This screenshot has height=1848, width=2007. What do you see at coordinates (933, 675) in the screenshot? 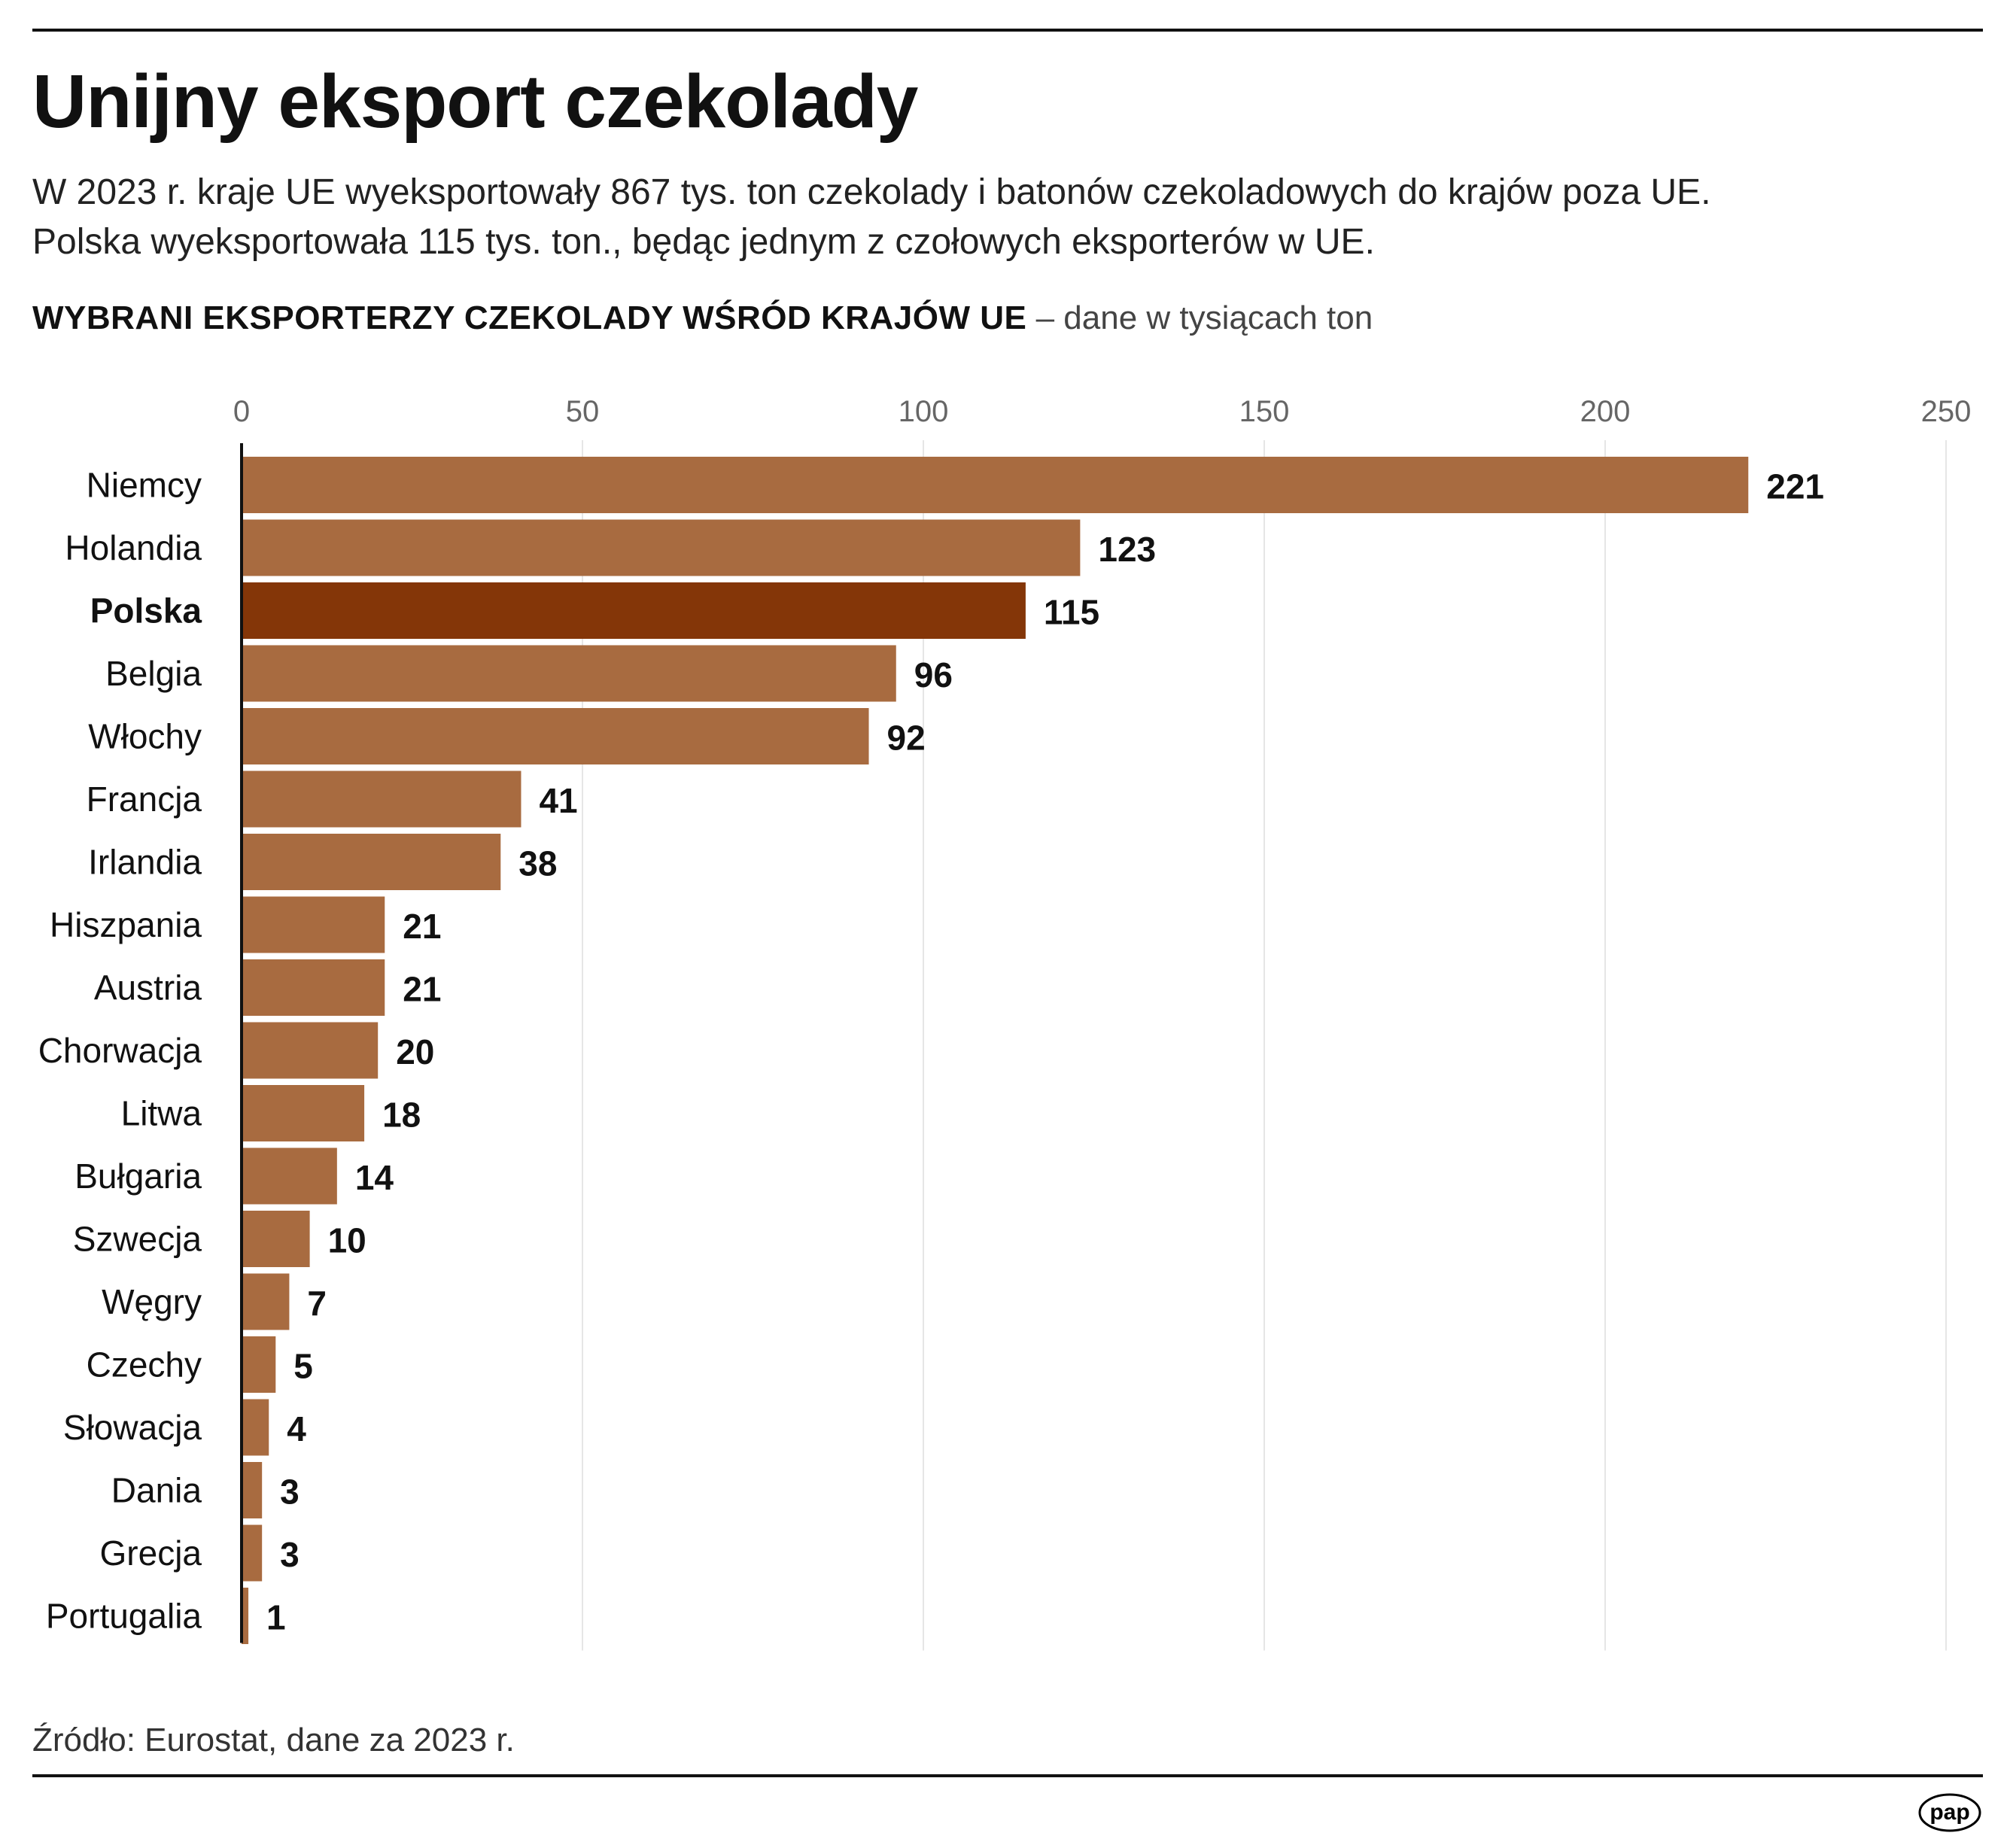
I see `data-label: 96` at bounding box center [933, 675].